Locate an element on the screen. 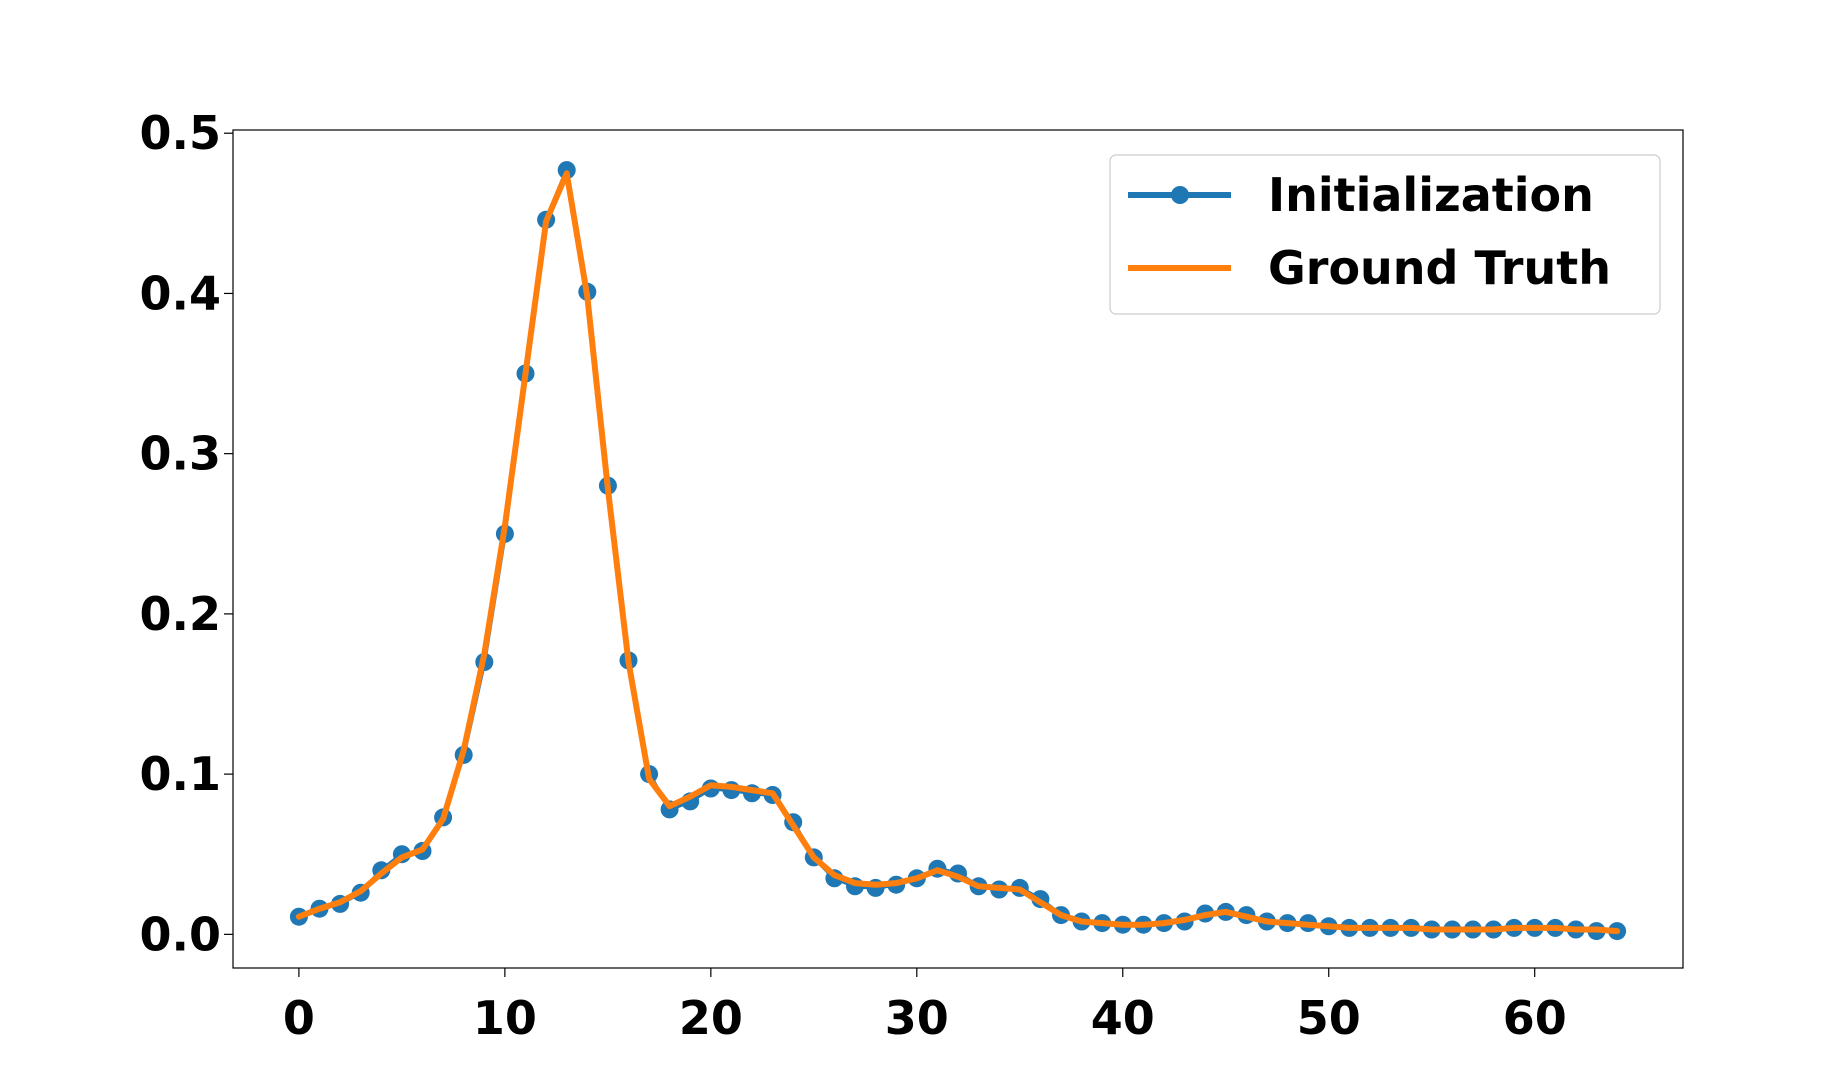 This screenshot has height=1080, width=1848. y-tick-label: 0.4 is located at coordinates (181, 293).